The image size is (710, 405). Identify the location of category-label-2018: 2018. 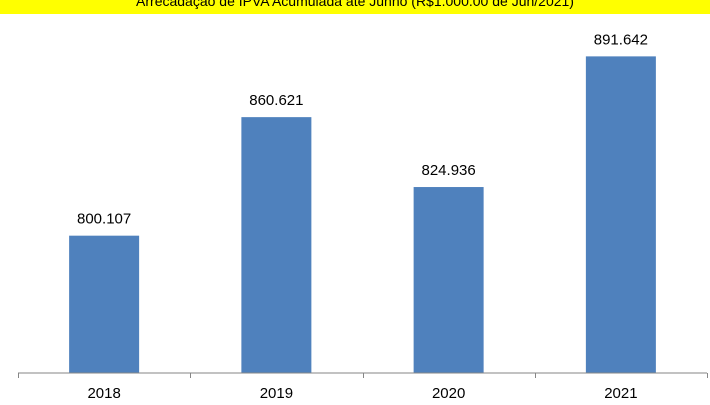
(103, 393).